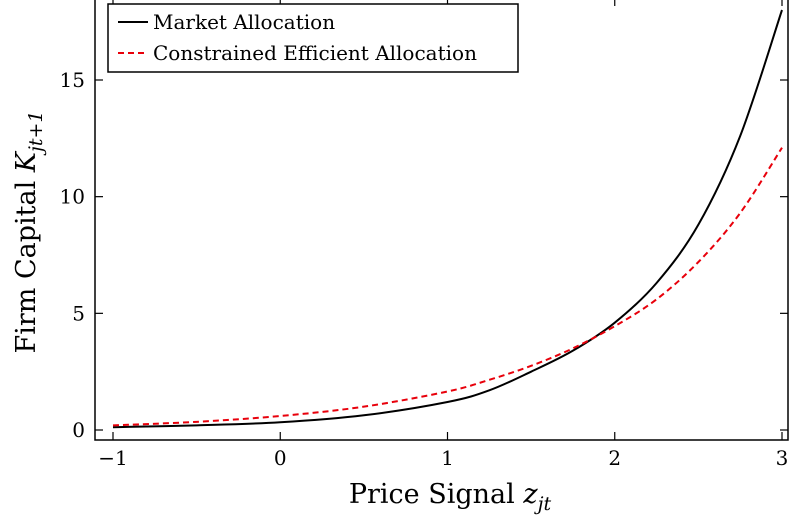  What do you see at coordinates (543, 504) in the screenshot?
I see `x-axis-label-subscript: jt` at bounding box center [543, 504].